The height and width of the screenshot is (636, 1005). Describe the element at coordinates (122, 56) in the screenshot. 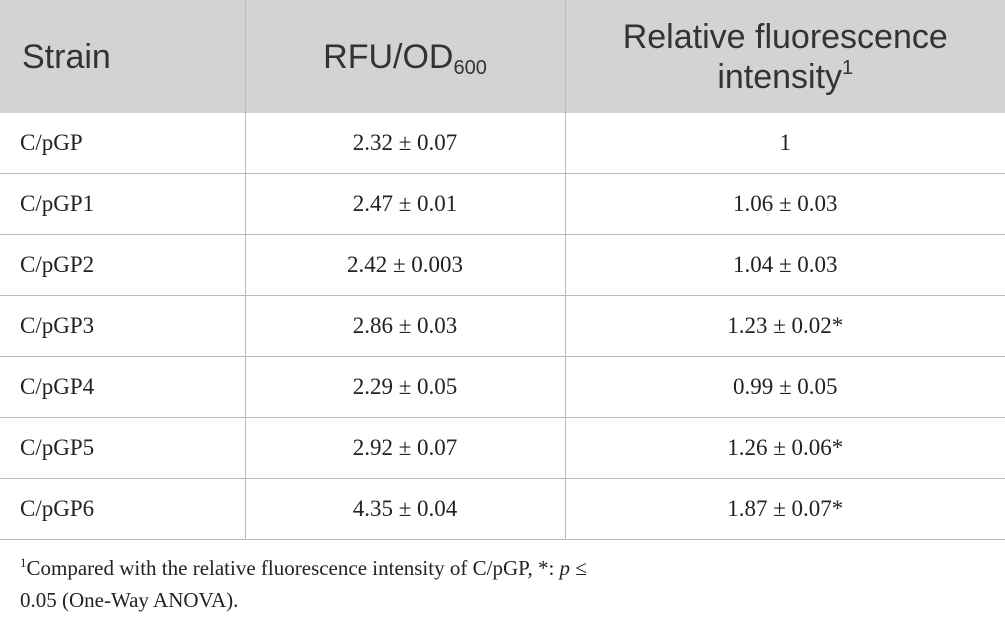

I see `header-cell: Strain` at that location.